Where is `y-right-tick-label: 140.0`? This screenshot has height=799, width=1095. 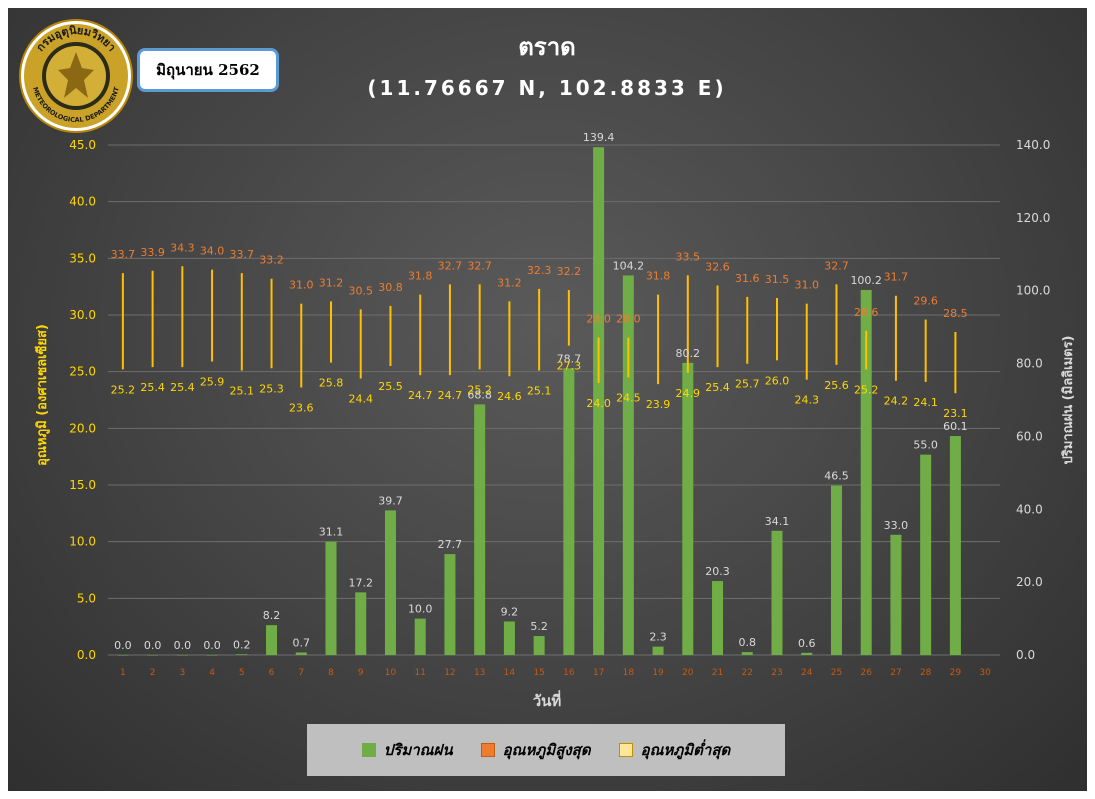
y-right-tick-label: 140.0 is located at coordinates (1033, 145).